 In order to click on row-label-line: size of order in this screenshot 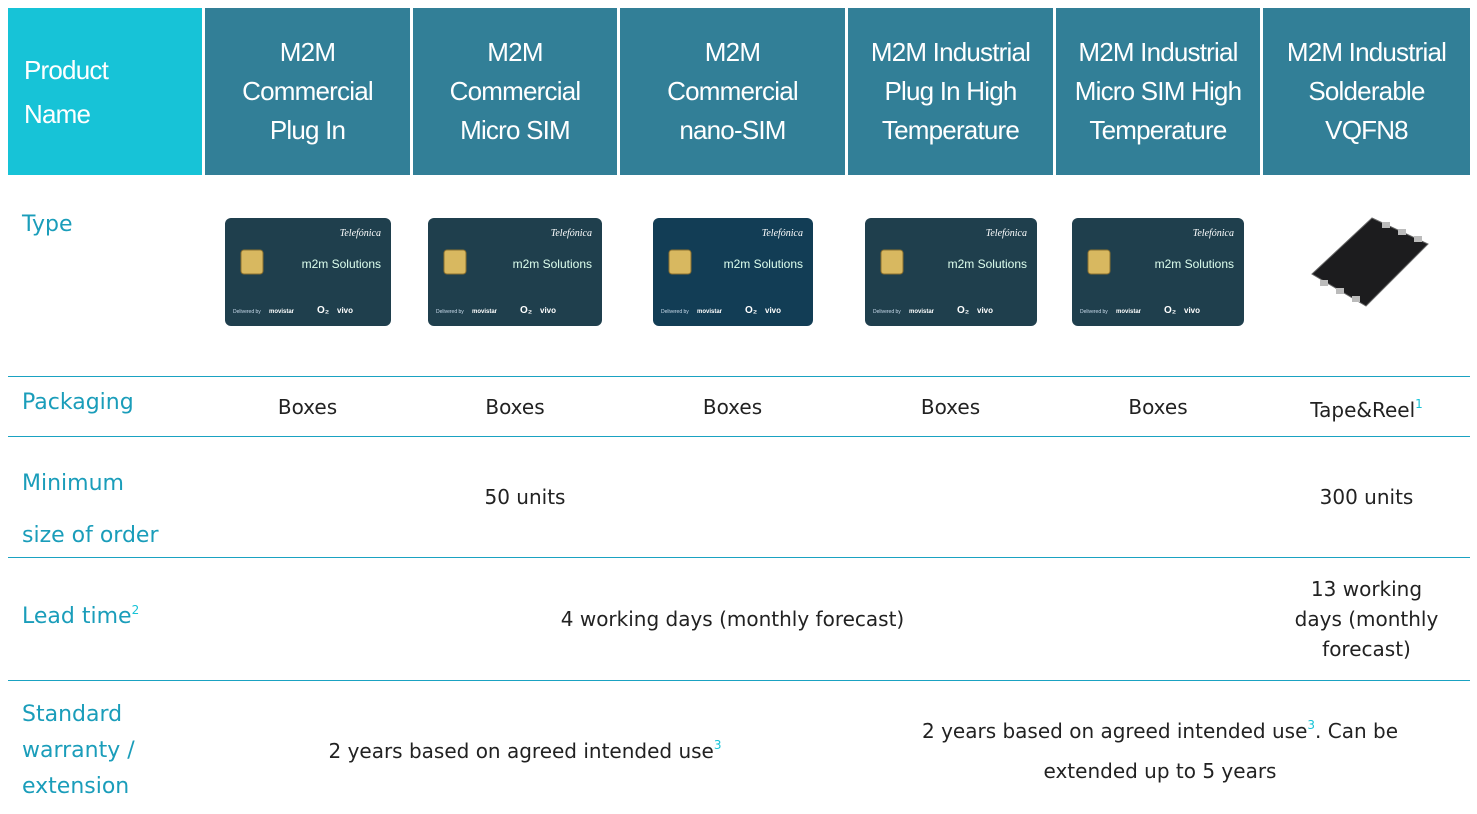, I will do `click(90, 535)`.